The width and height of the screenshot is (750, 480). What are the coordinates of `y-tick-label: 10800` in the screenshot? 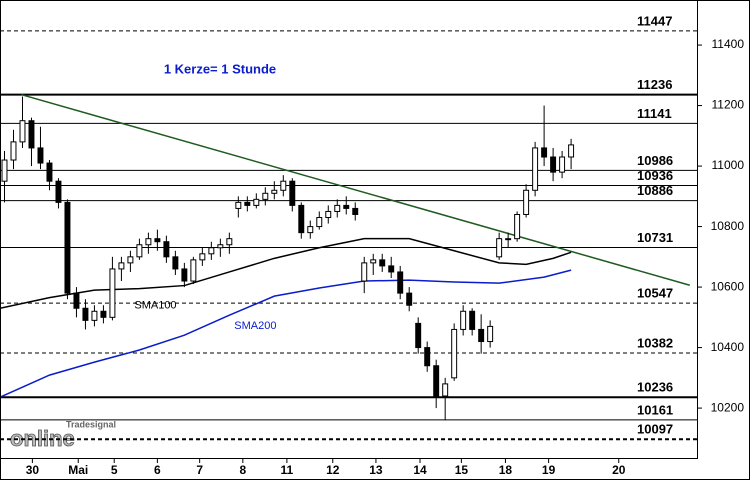 It's located at (728, 226).